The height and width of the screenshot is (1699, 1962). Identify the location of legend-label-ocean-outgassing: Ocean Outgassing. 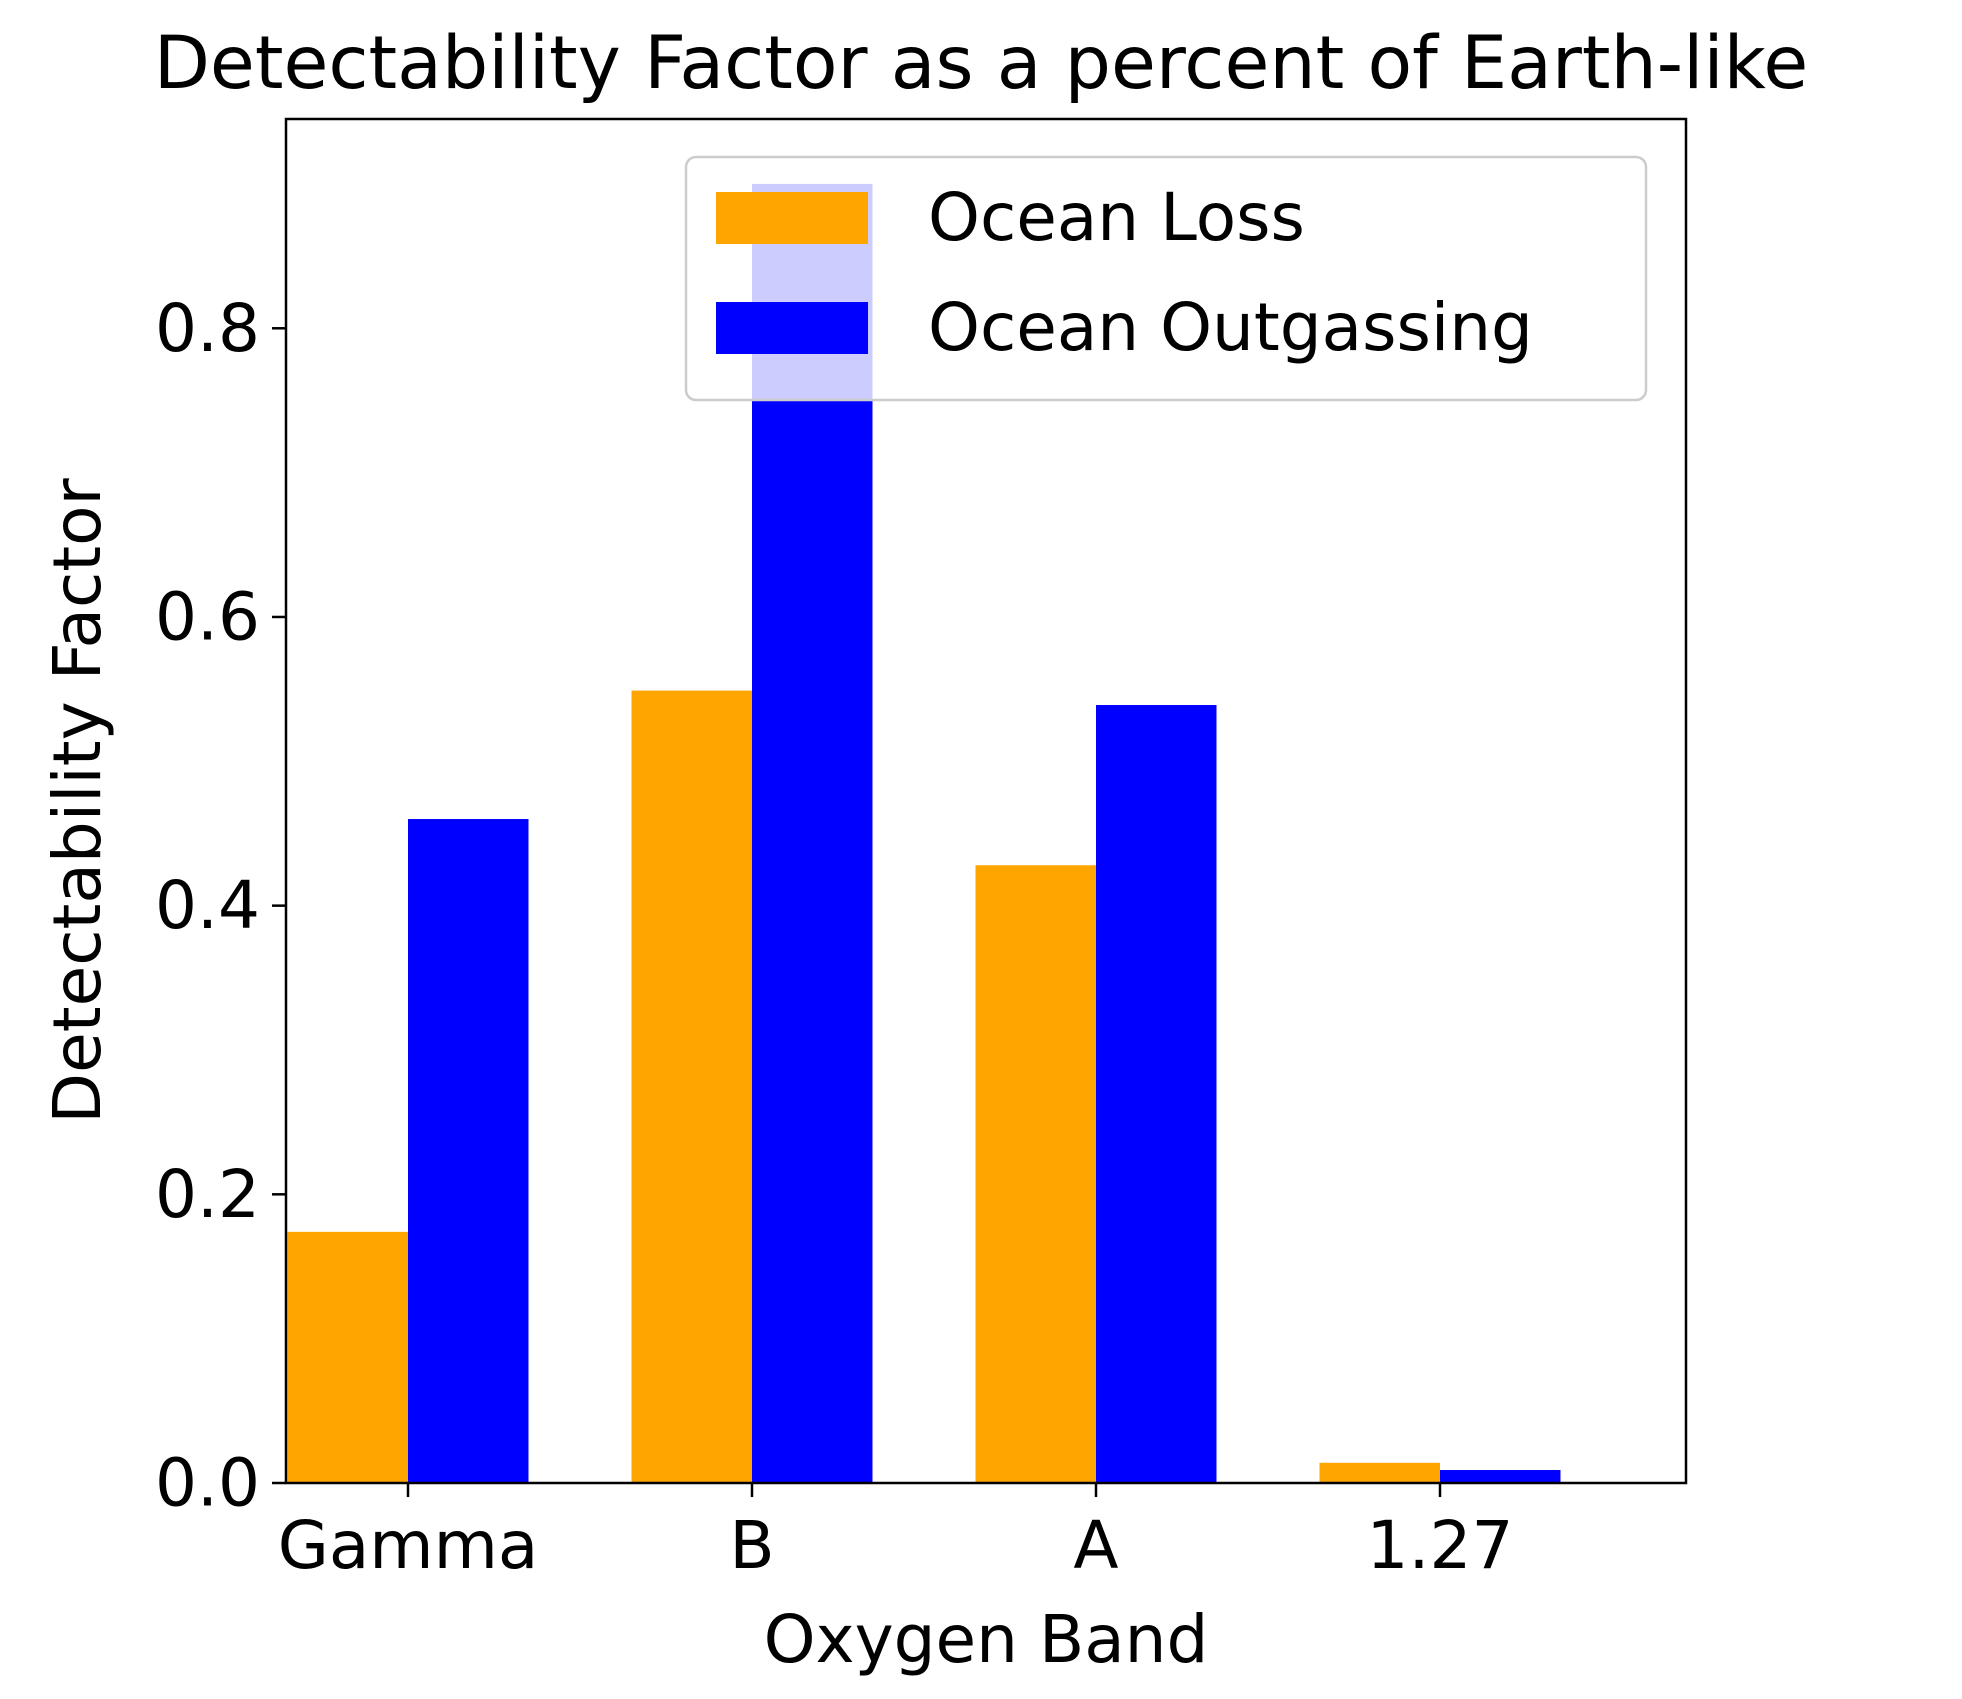
(1230, 327).